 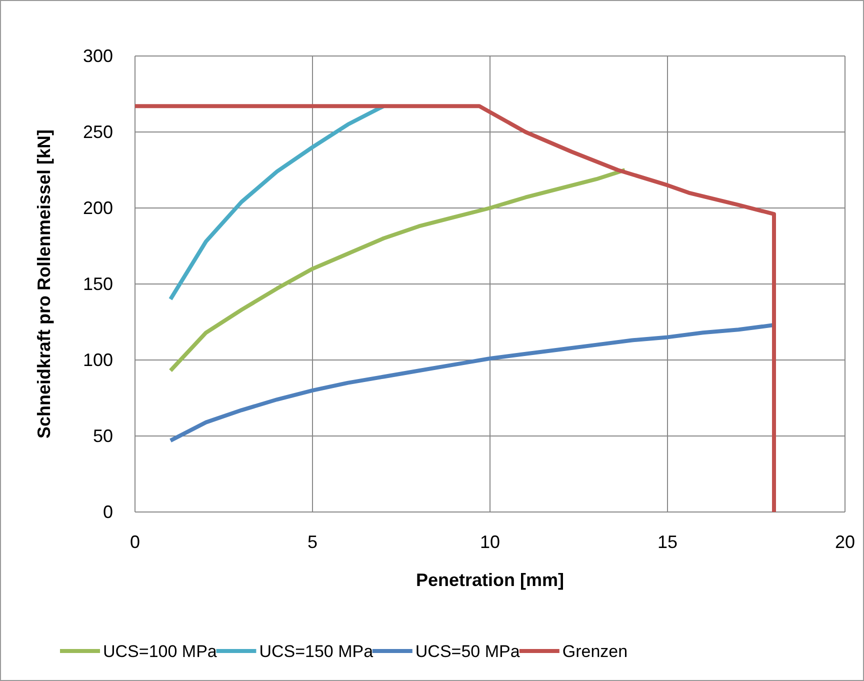 I want to click on y-tick-label: 200, so click(x=97, y=208).